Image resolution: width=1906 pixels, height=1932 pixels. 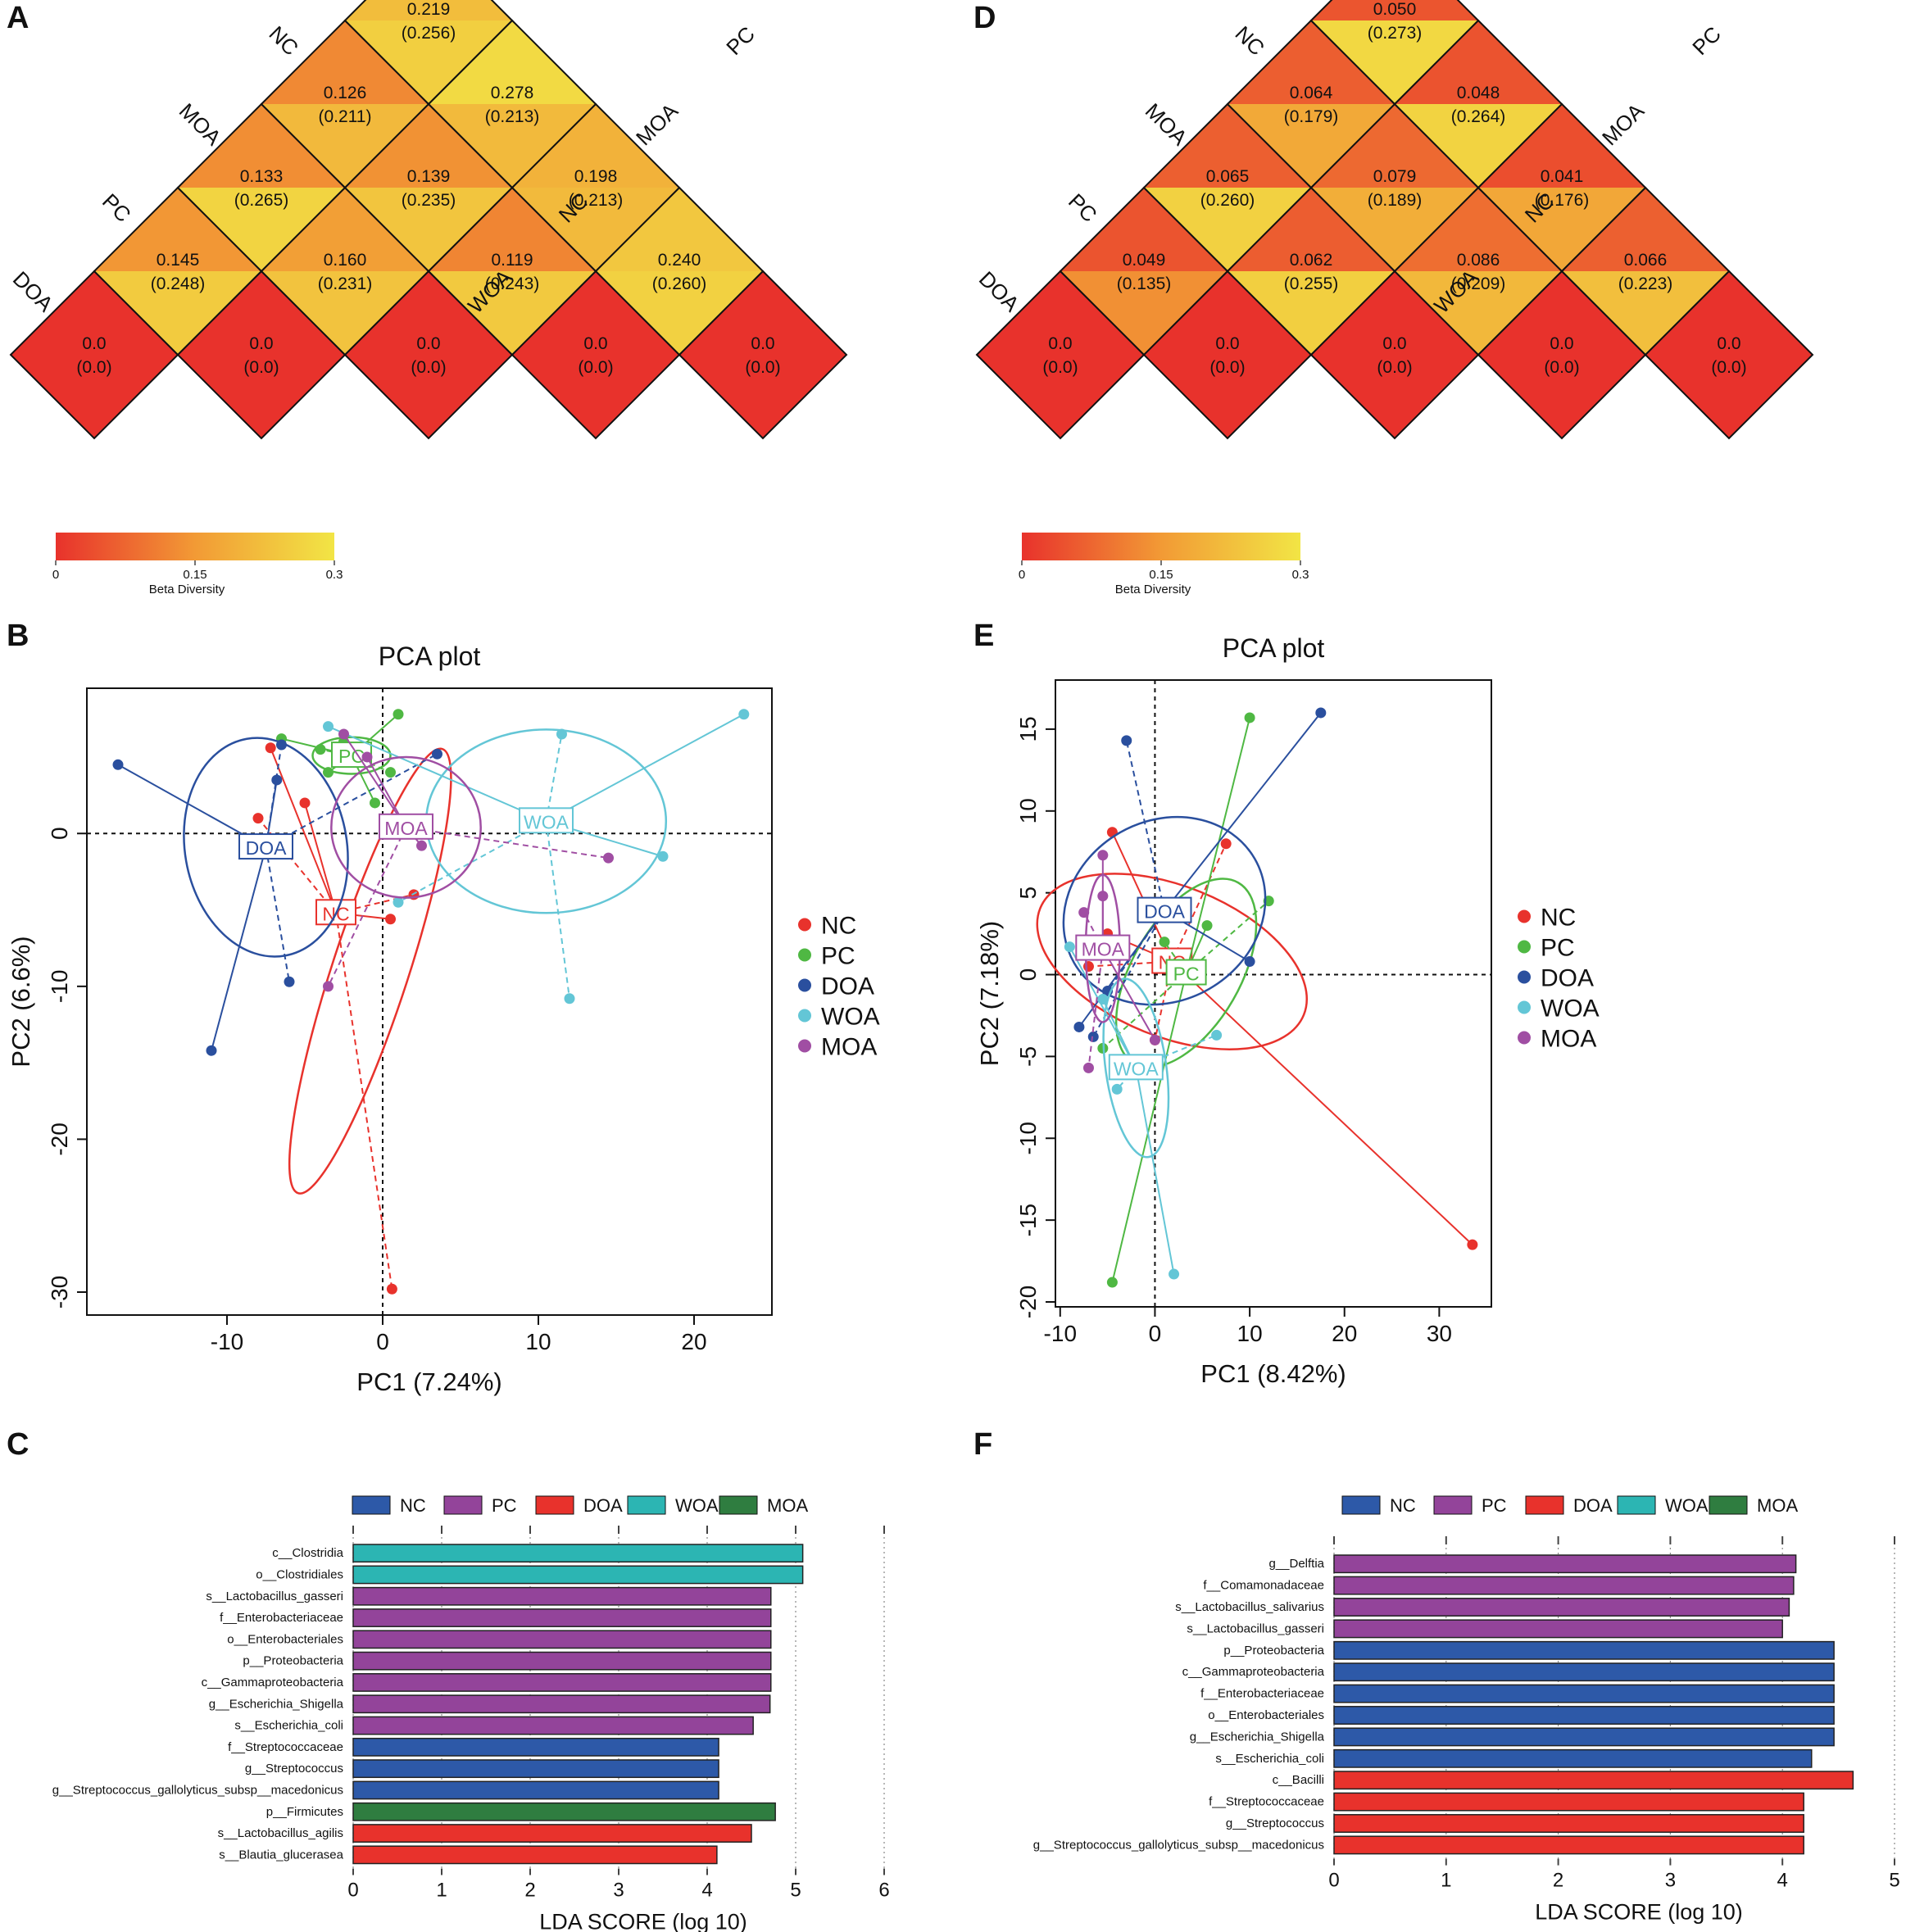 I want to click on heatmap-cell: 0.119 (0.243), so click(x=512, y=271).